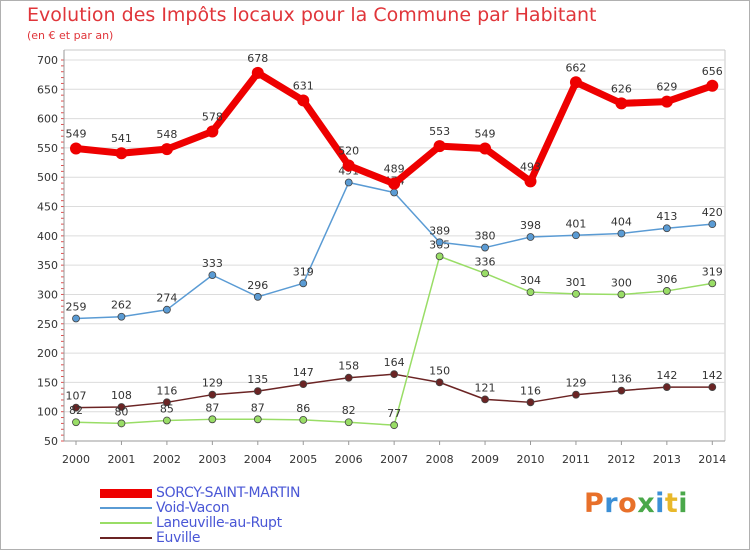  I want to click on y-tick-label: 450, so click(47, 207).